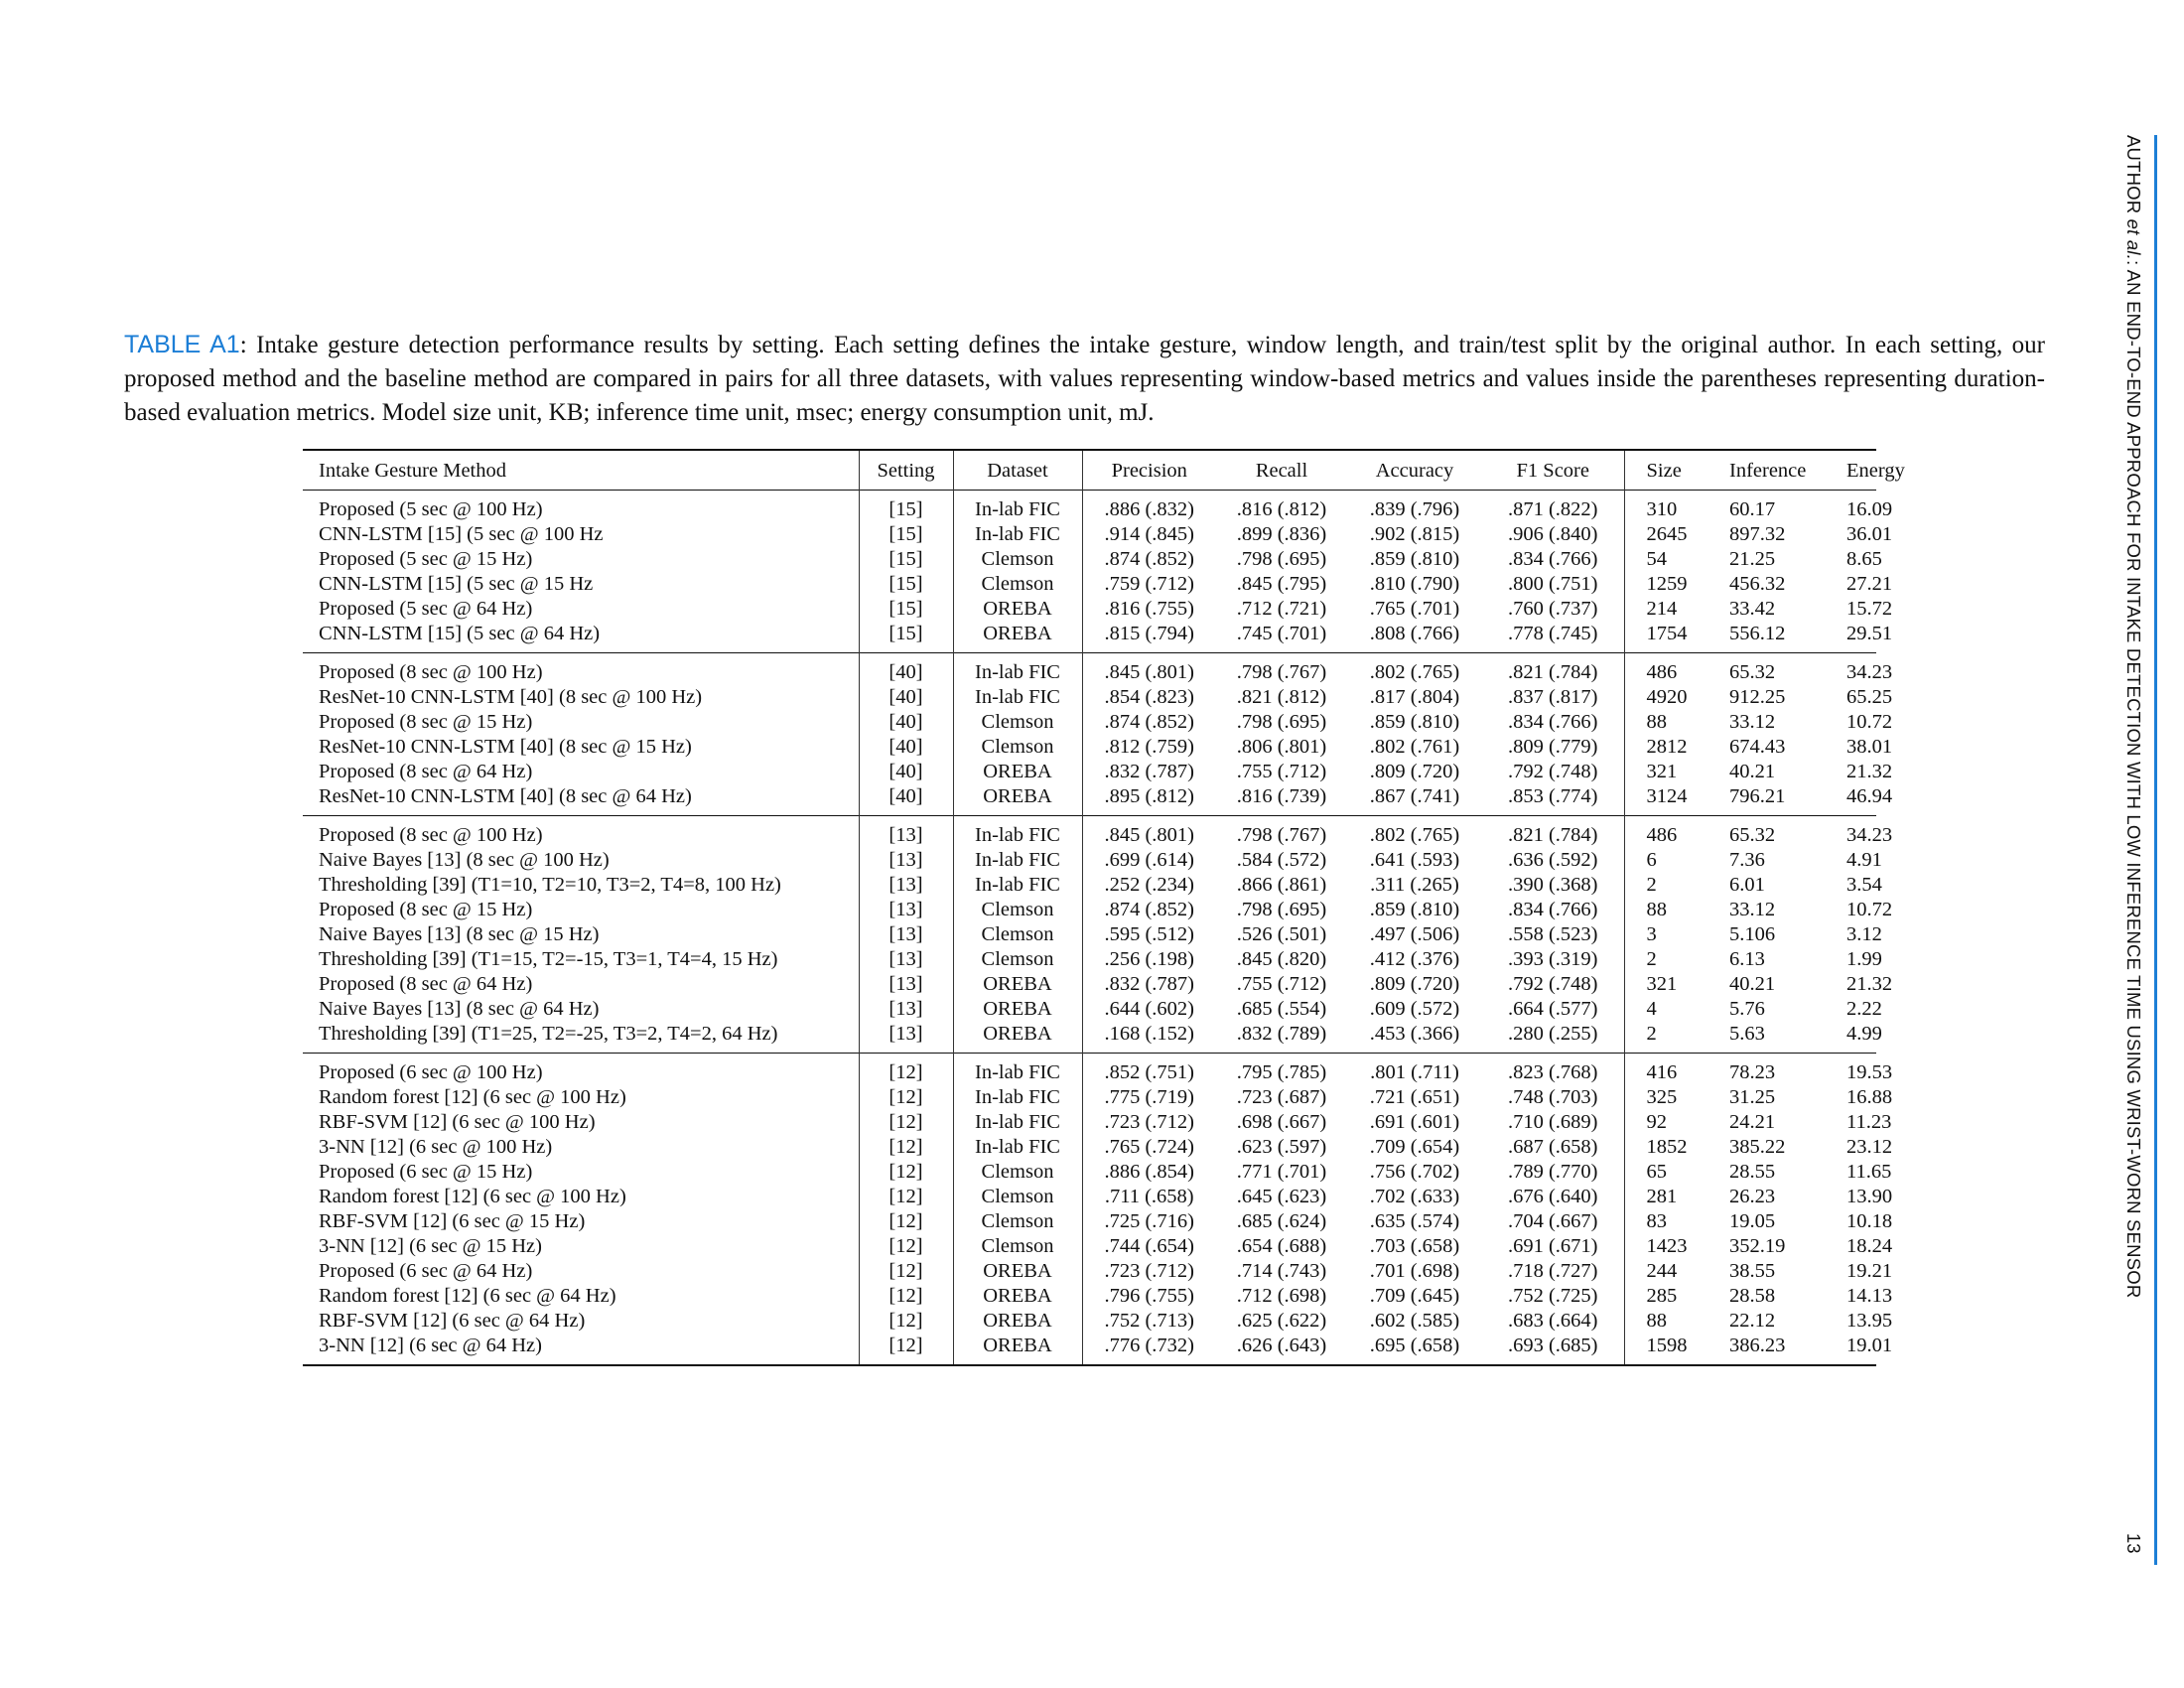 This screenshot has width=2184, height=1688. What do you see at coordinates (1414, 1196) in the screenshot?
I see `cell-accuracy: .702 (.633)` at bounding box center [1414, 1196].